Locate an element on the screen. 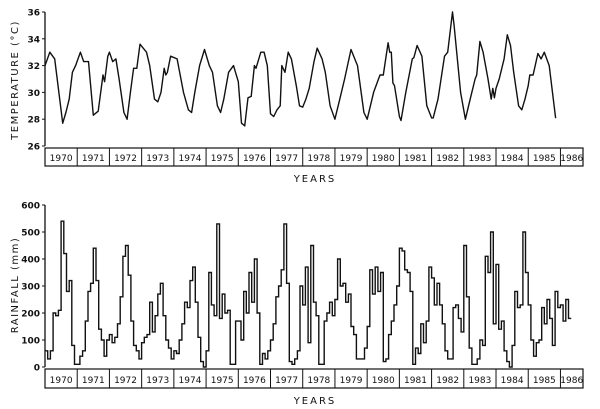 This screenshot has height=409, width=600. x-tick-label: 1972 is located at coordinates (125, 159).